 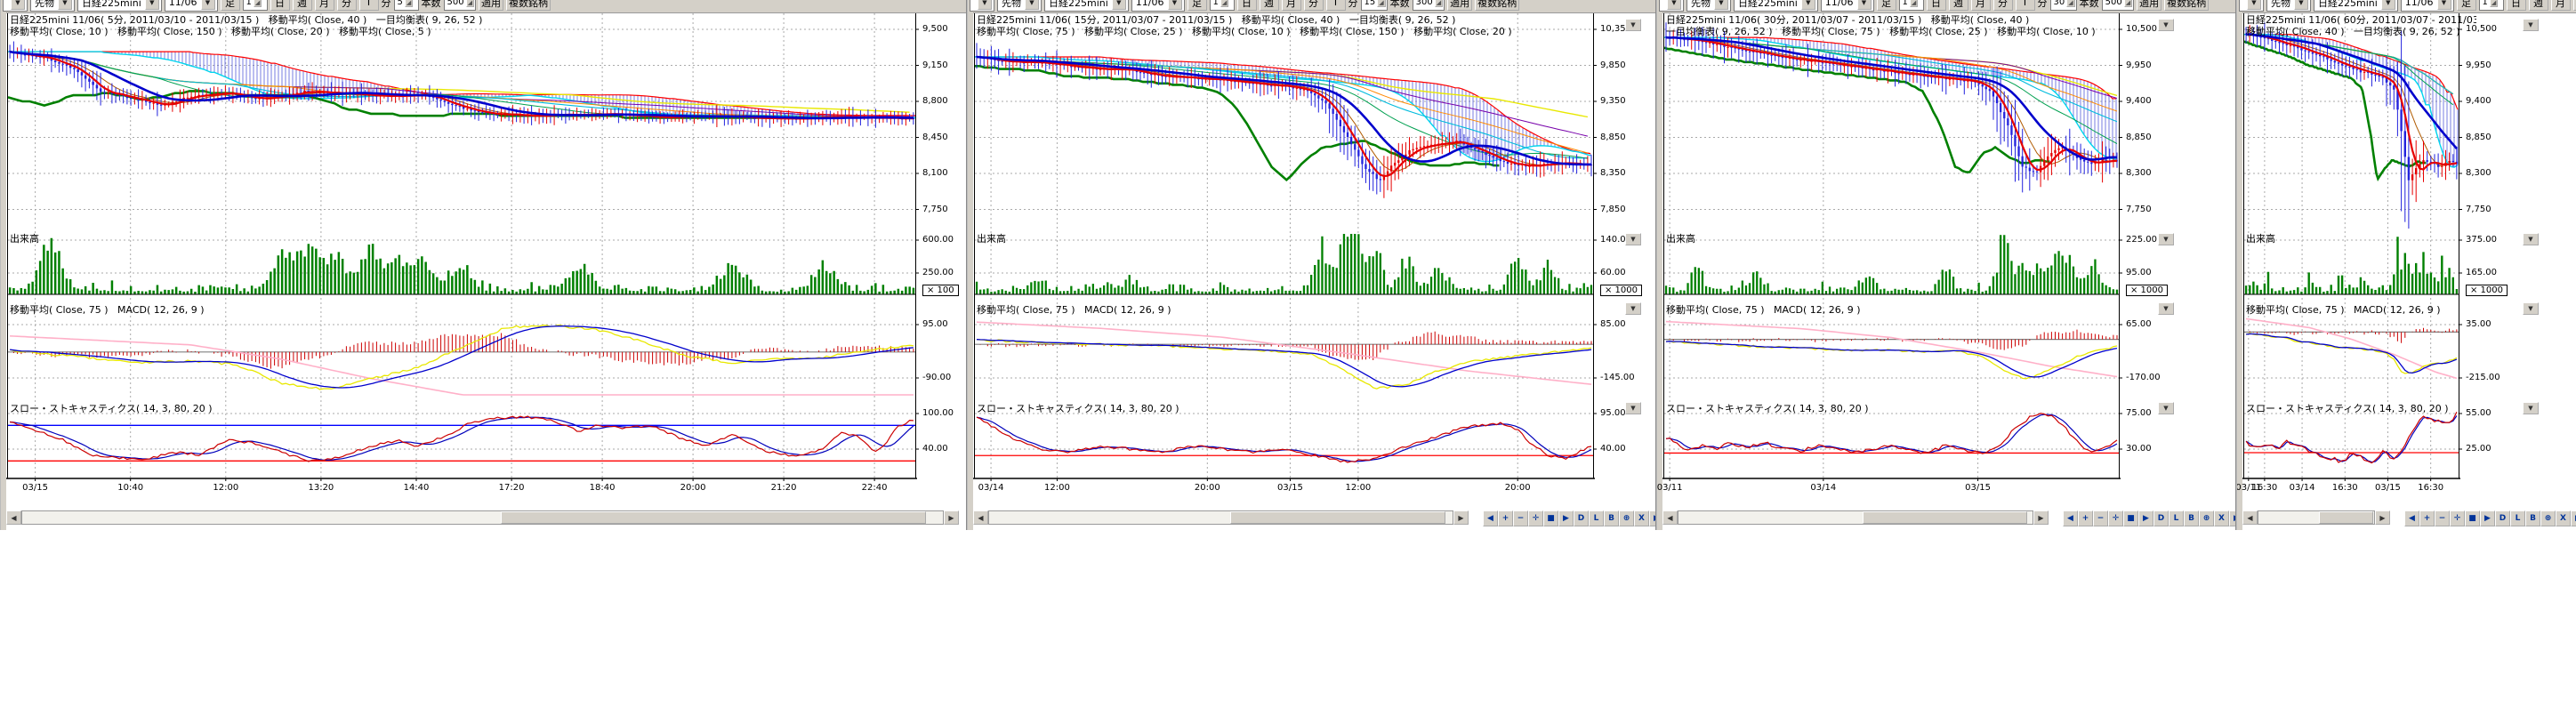 I want to click on market-select: 先物 ▼, so click(x=1019, y=6).